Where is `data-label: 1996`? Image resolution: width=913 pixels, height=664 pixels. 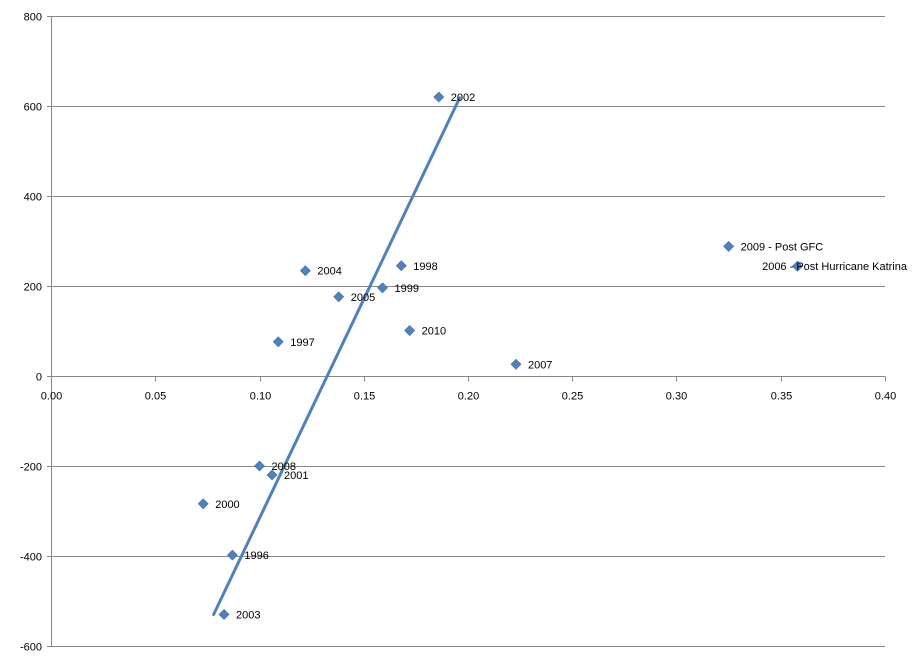 data-label: 1996 is located at coordinates (256, 556).